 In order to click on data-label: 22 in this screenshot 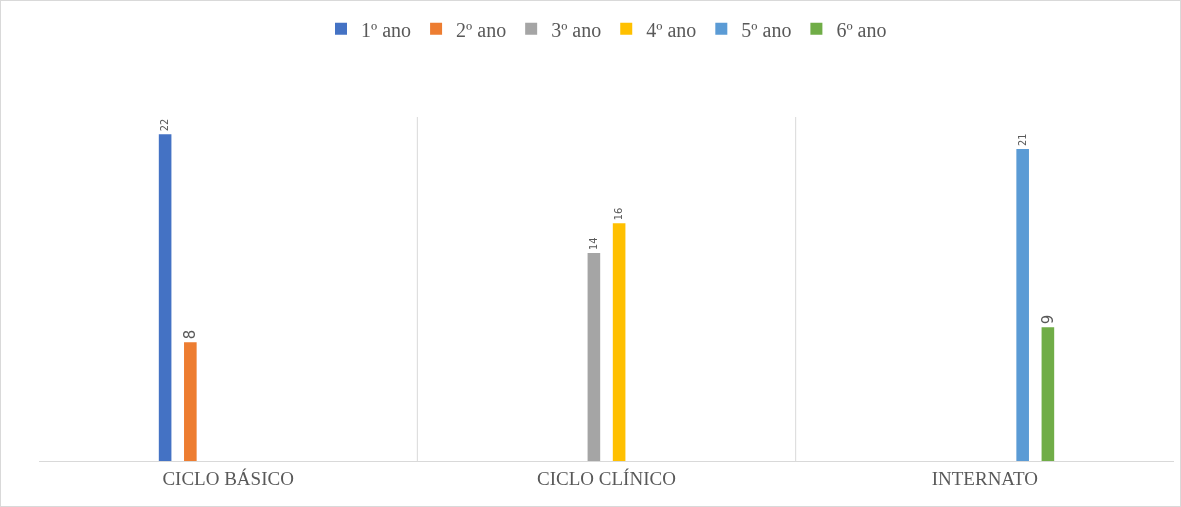, I will do `click(165, 125)`.